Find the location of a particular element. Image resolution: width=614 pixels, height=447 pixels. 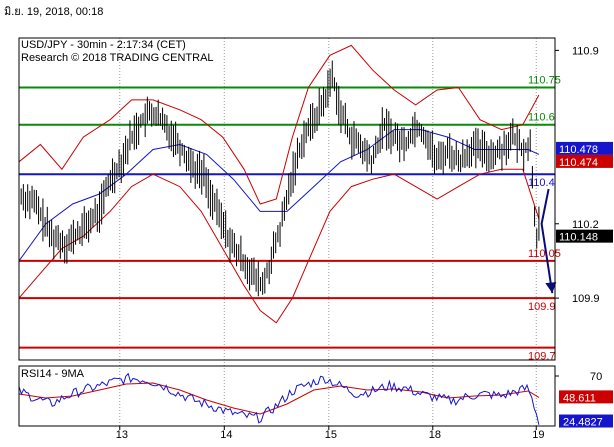

price-tag-label: 110.148 is located at coordinates (578, 238).